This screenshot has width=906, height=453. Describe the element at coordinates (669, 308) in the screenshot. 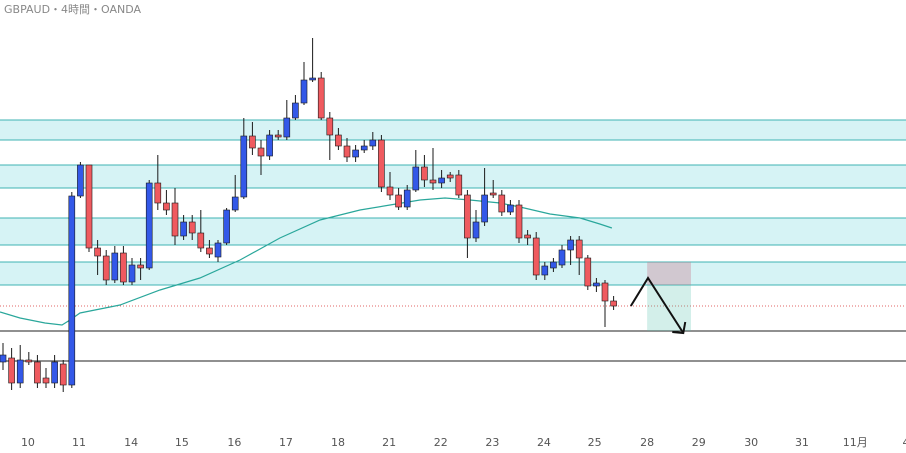

I see `target-box` at that location.